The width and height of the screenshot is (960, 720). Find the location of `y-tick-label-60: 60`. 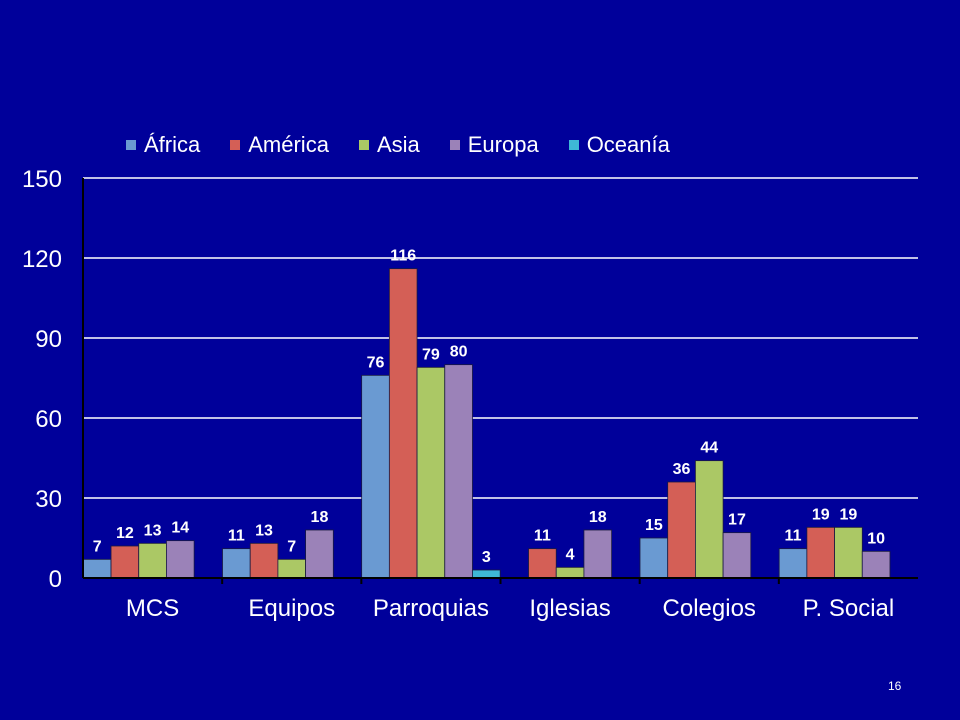

y-tick-label-60: 60 is located at coordinates (48, 419).